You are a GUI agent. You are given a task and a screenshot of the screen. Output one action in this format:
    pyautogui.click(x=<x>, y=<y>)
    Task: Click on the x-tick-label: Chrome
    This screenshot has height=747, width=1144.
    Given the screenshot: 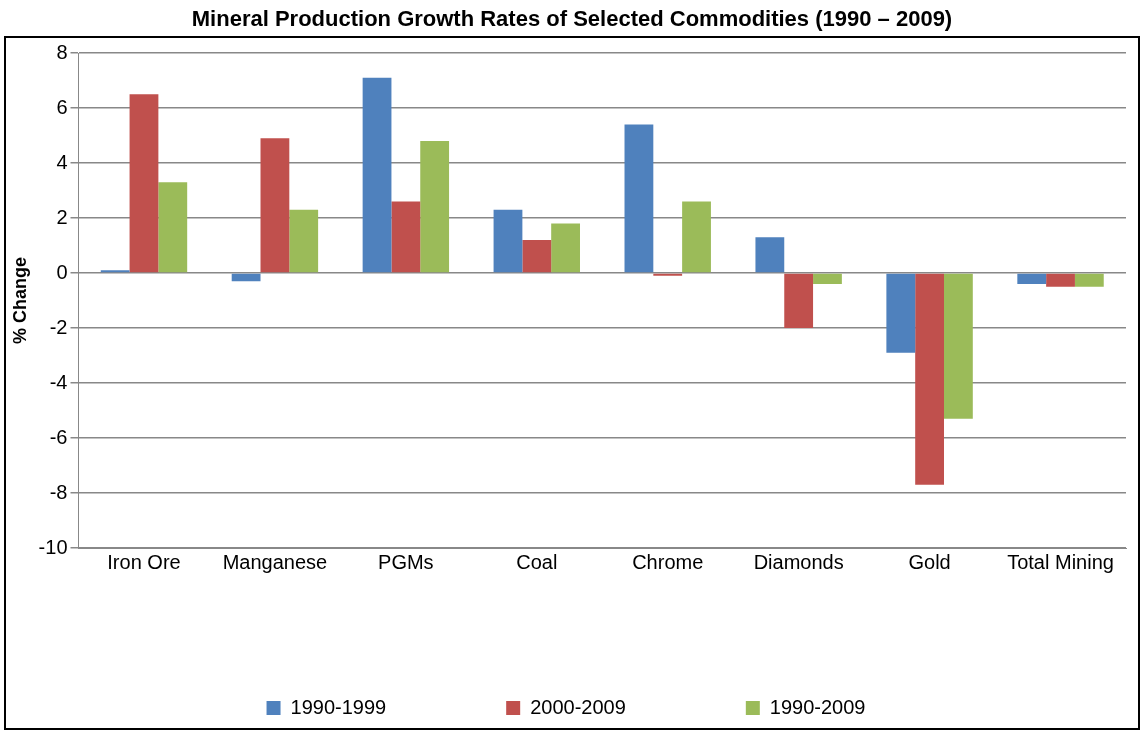 What is the action you would take?
    pyautogui.click(x=668, y=561)
    